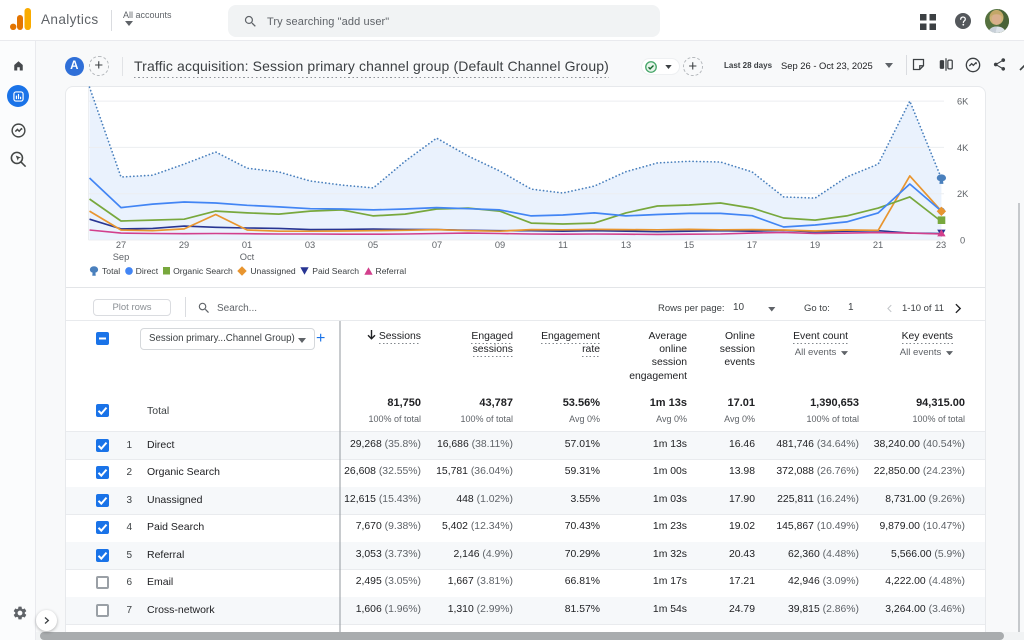  I want to click on svg-text: 09, so click(500, 245).